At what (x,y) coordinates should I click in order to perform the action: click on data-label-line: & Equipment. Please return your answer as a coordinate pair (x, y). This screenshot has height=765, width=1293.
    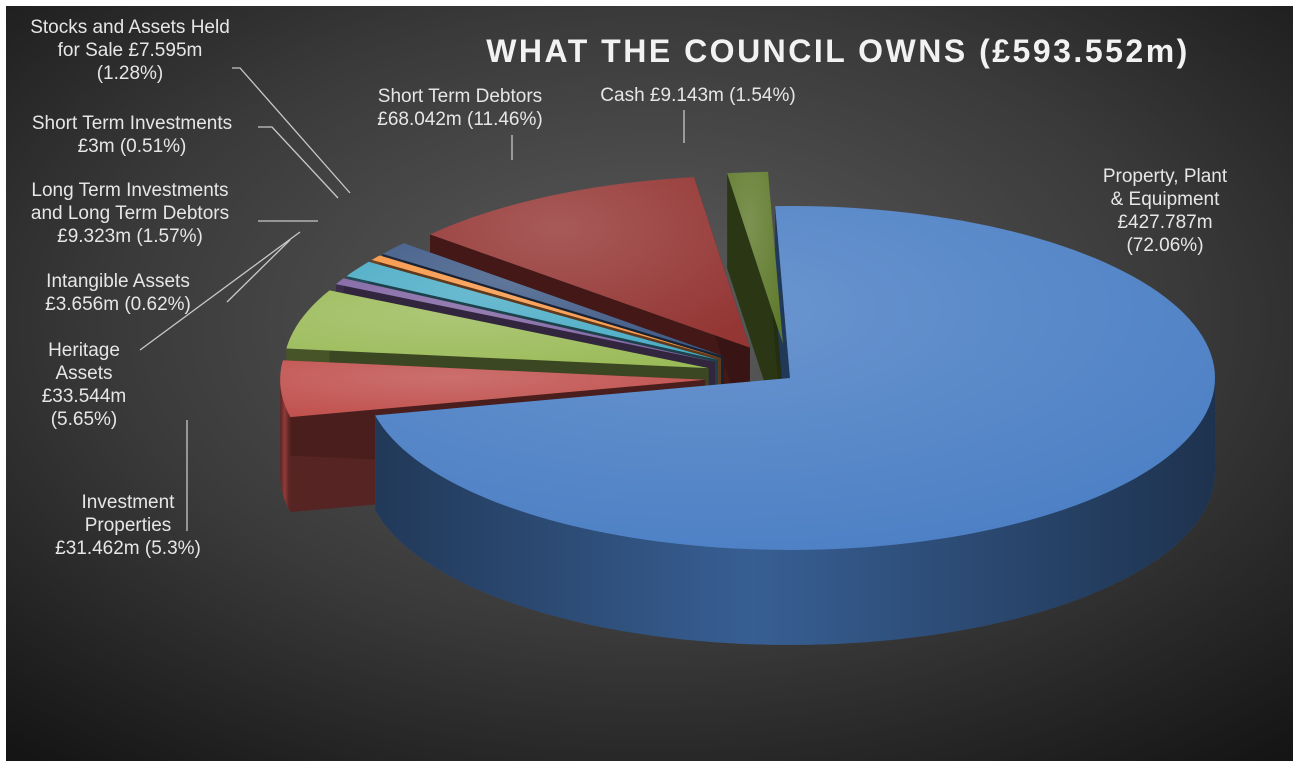
    Looking at the image, I should click on (1166, 199).